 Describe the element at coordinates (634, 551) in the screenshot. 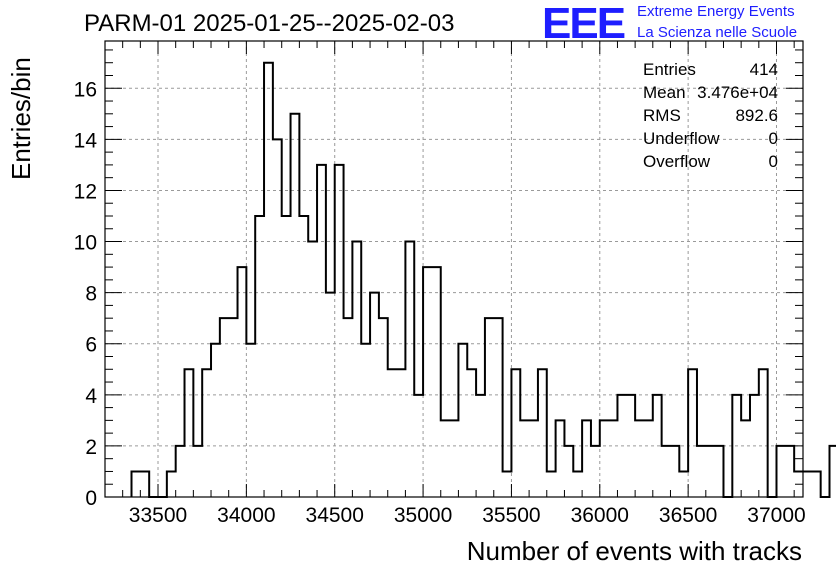

I see `x-axis-label: Number of events with tracks` at that location.